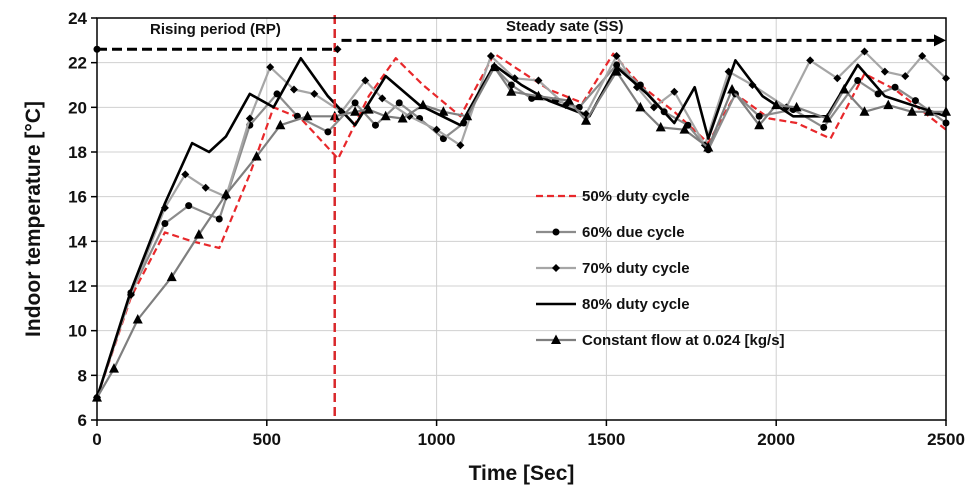 This screenshot has width=972, height=494. I want to click on y-tick-label: 24, so click(77, 18).